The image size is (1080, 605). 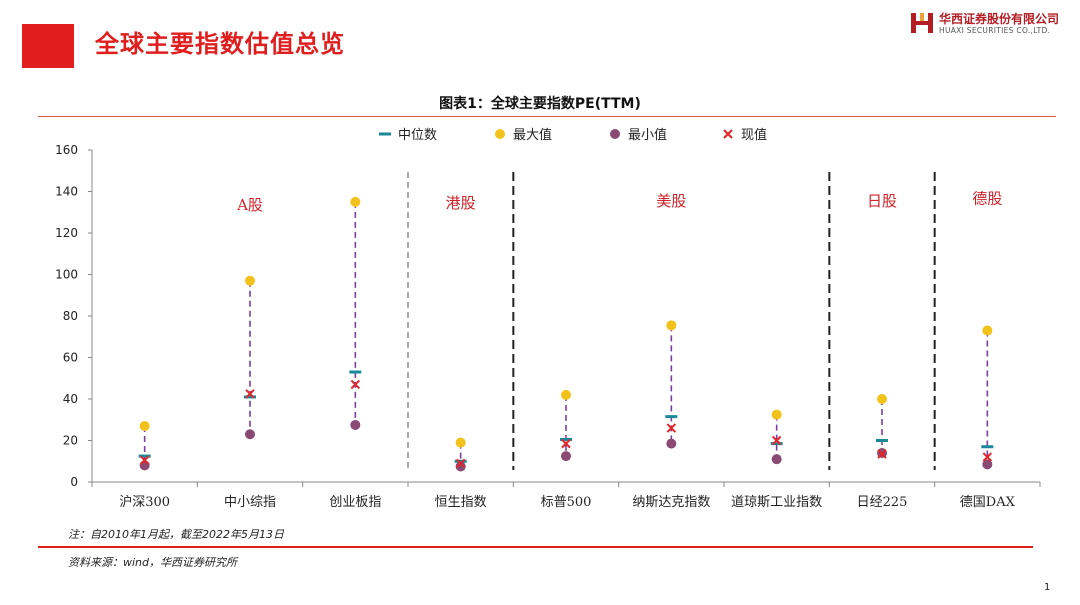 What do you see at coordinates (987, 199) in the screenshot?
I see `group-label: 德股` at bounding box center [987, 199].